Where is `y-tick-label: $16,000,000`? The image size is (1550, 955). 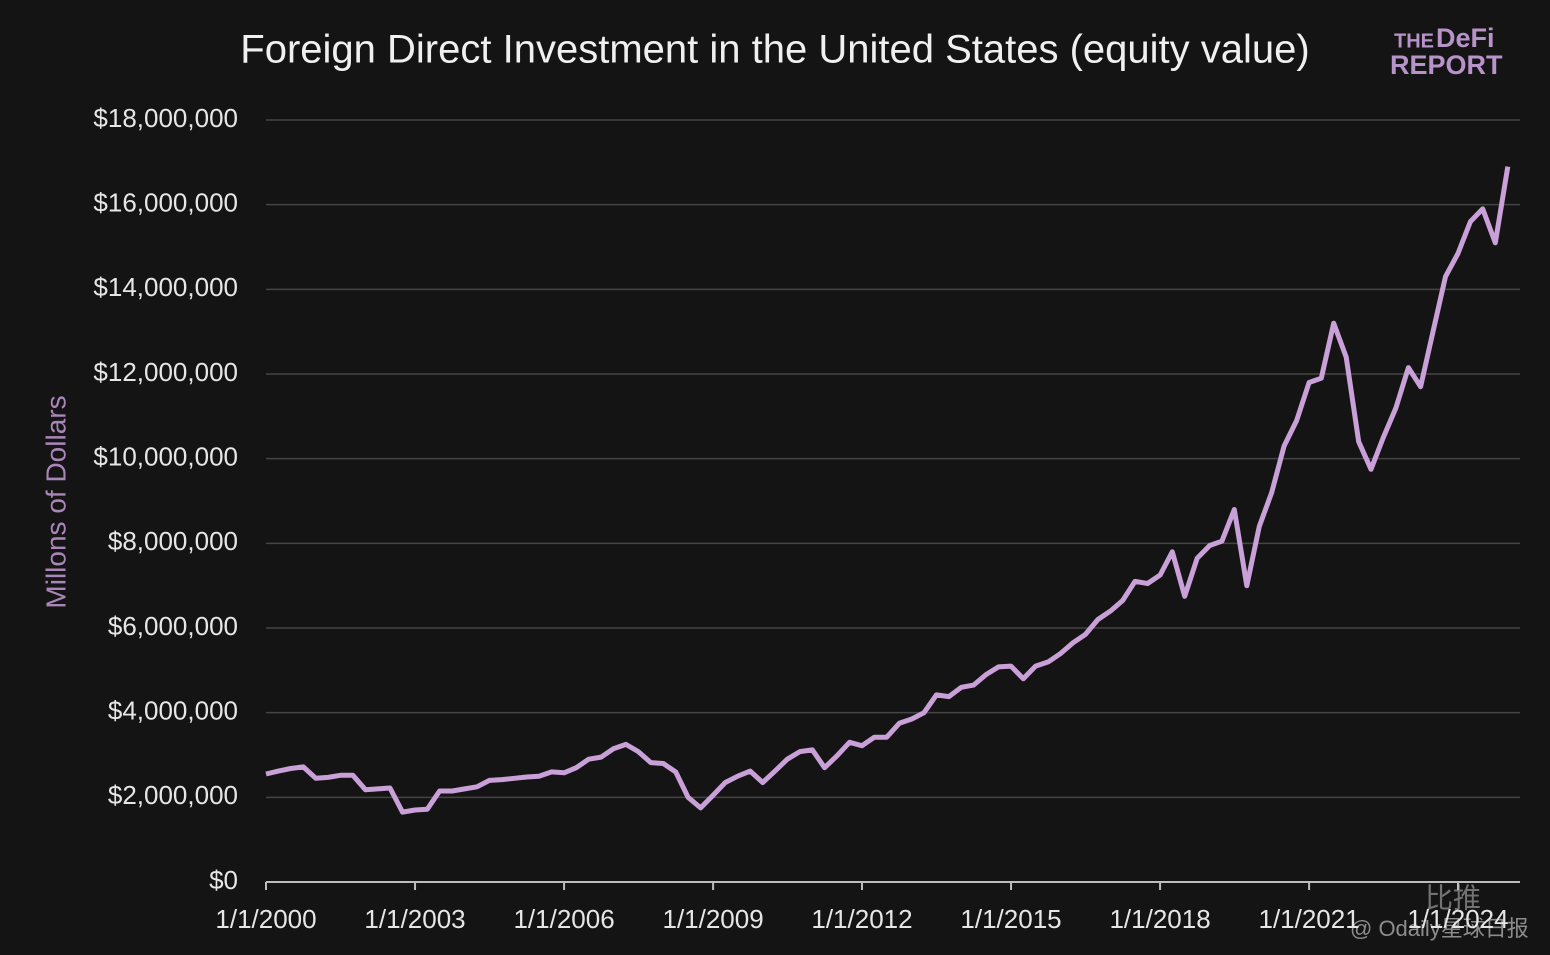
y-tick-label: $16,000,000 is located at coordinates (165, 203).